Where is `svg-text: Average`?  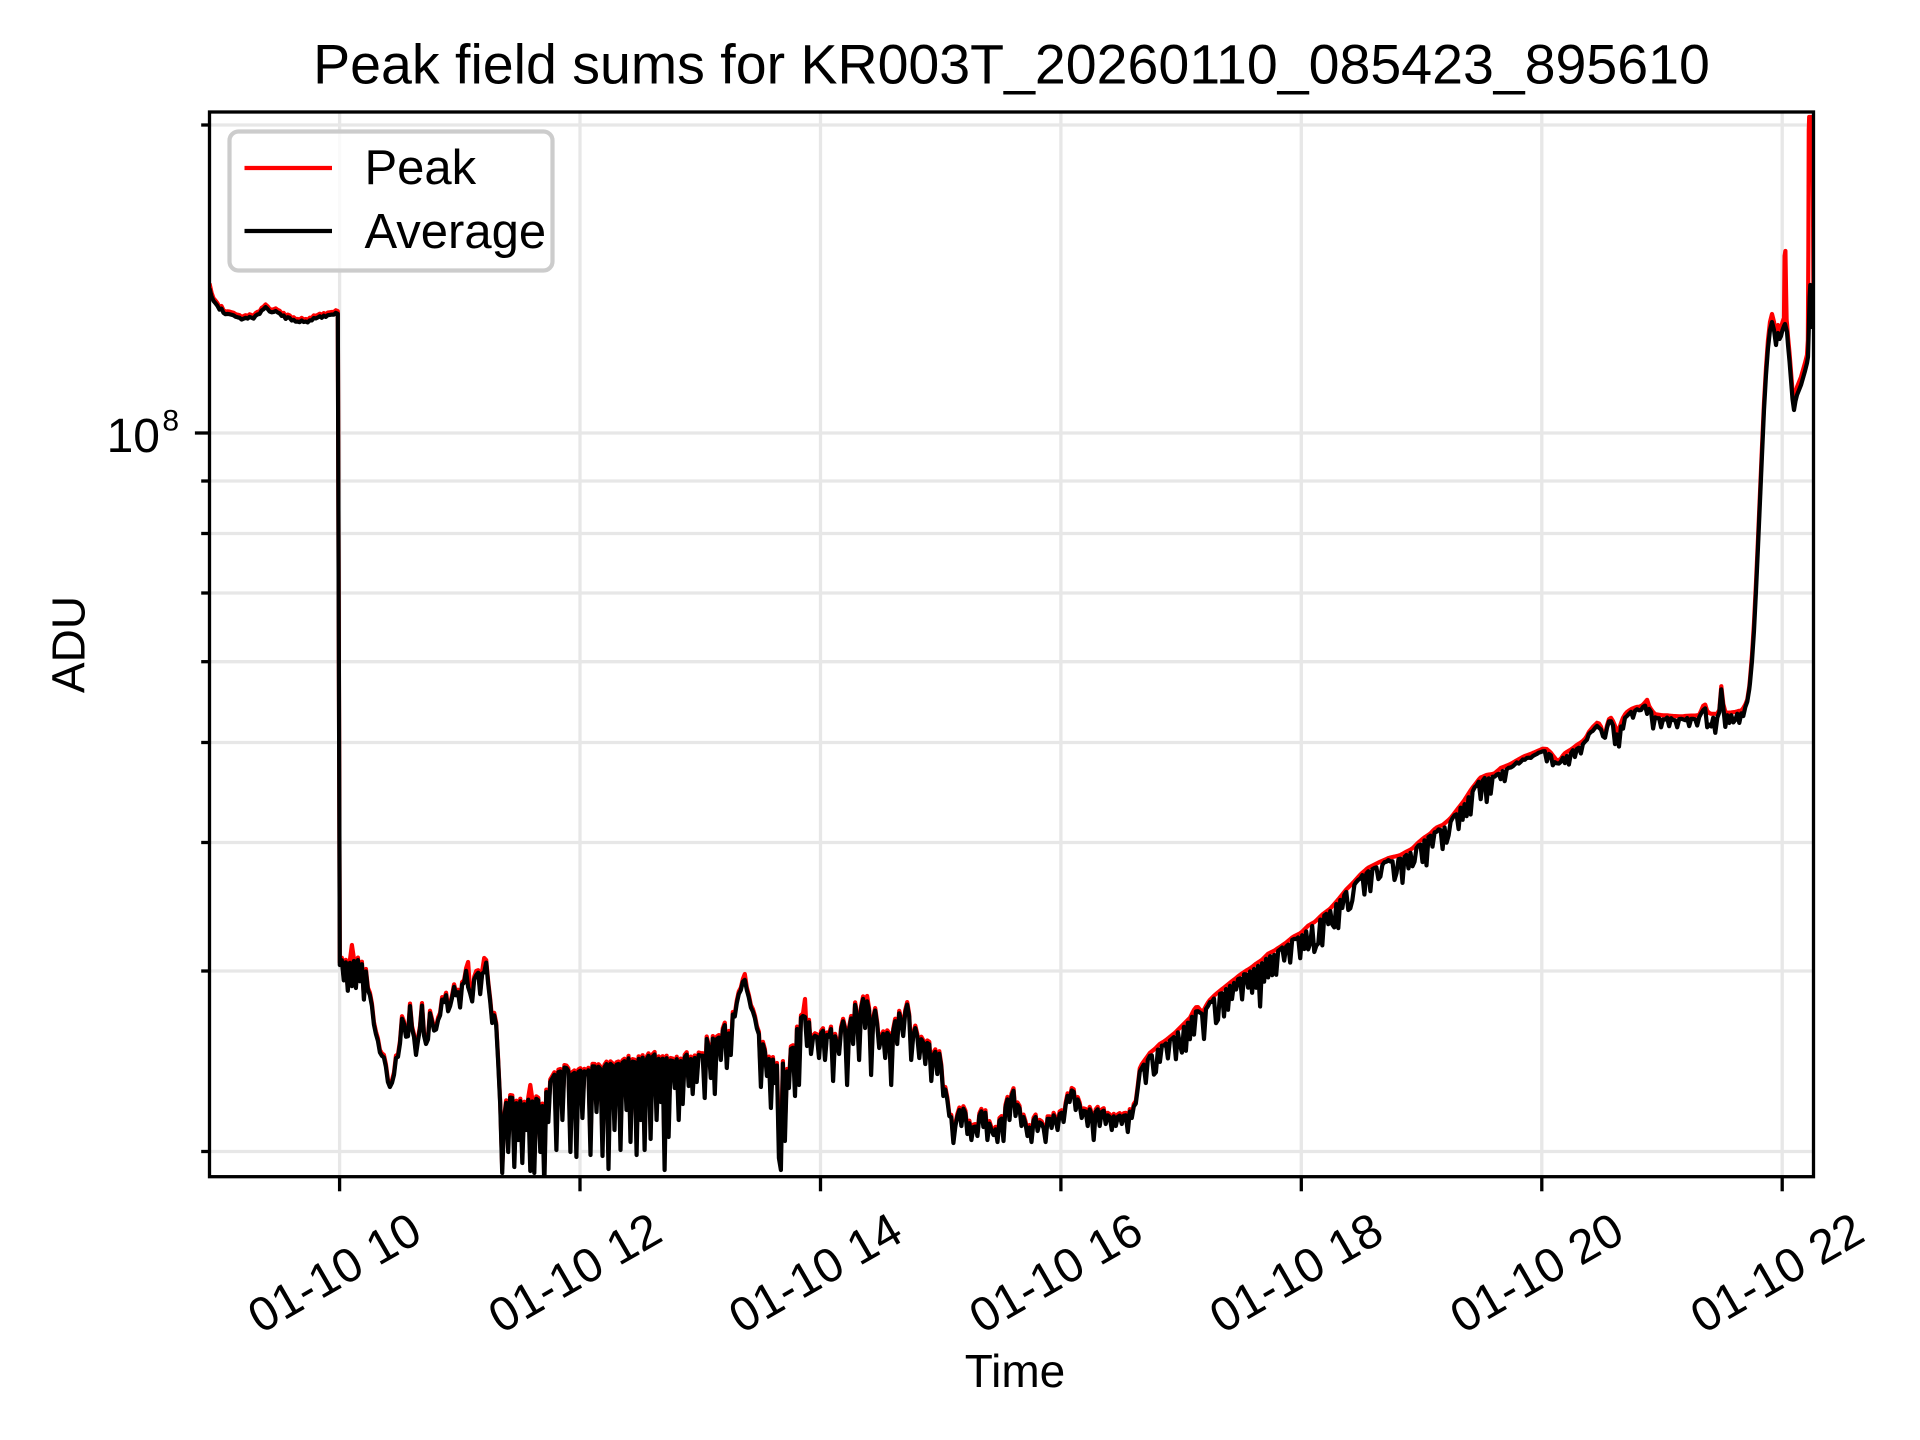
svg-text: Average is located at coordinates (456, 232).